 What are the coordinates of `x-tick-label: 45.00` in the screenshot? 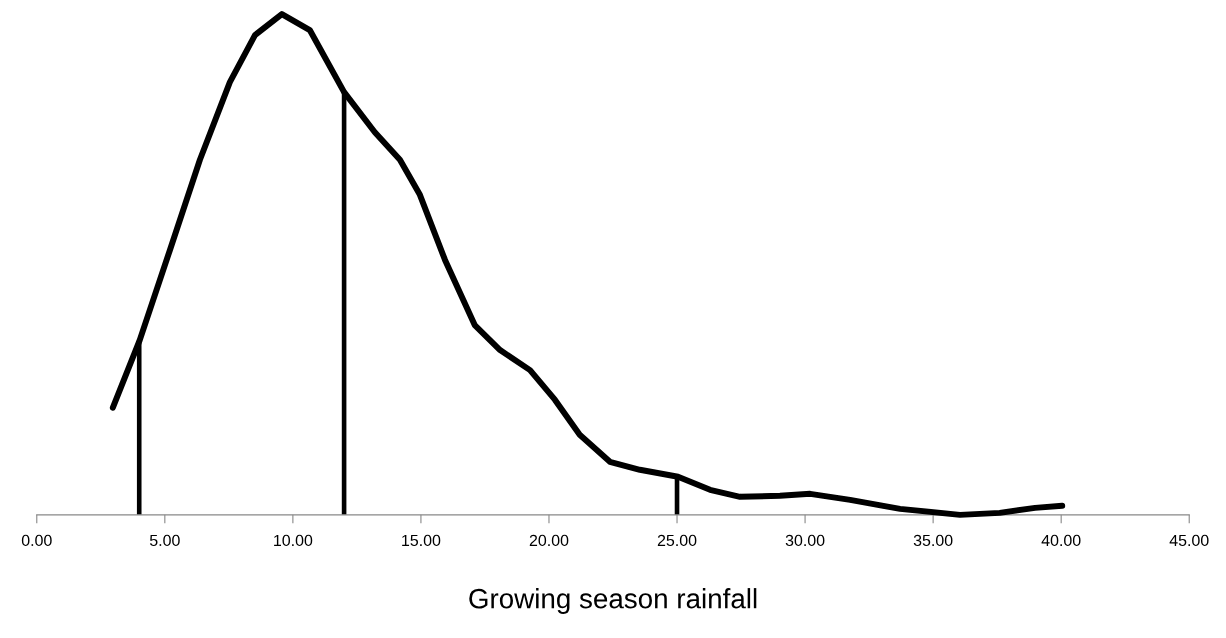 It's located at (1189, 540).